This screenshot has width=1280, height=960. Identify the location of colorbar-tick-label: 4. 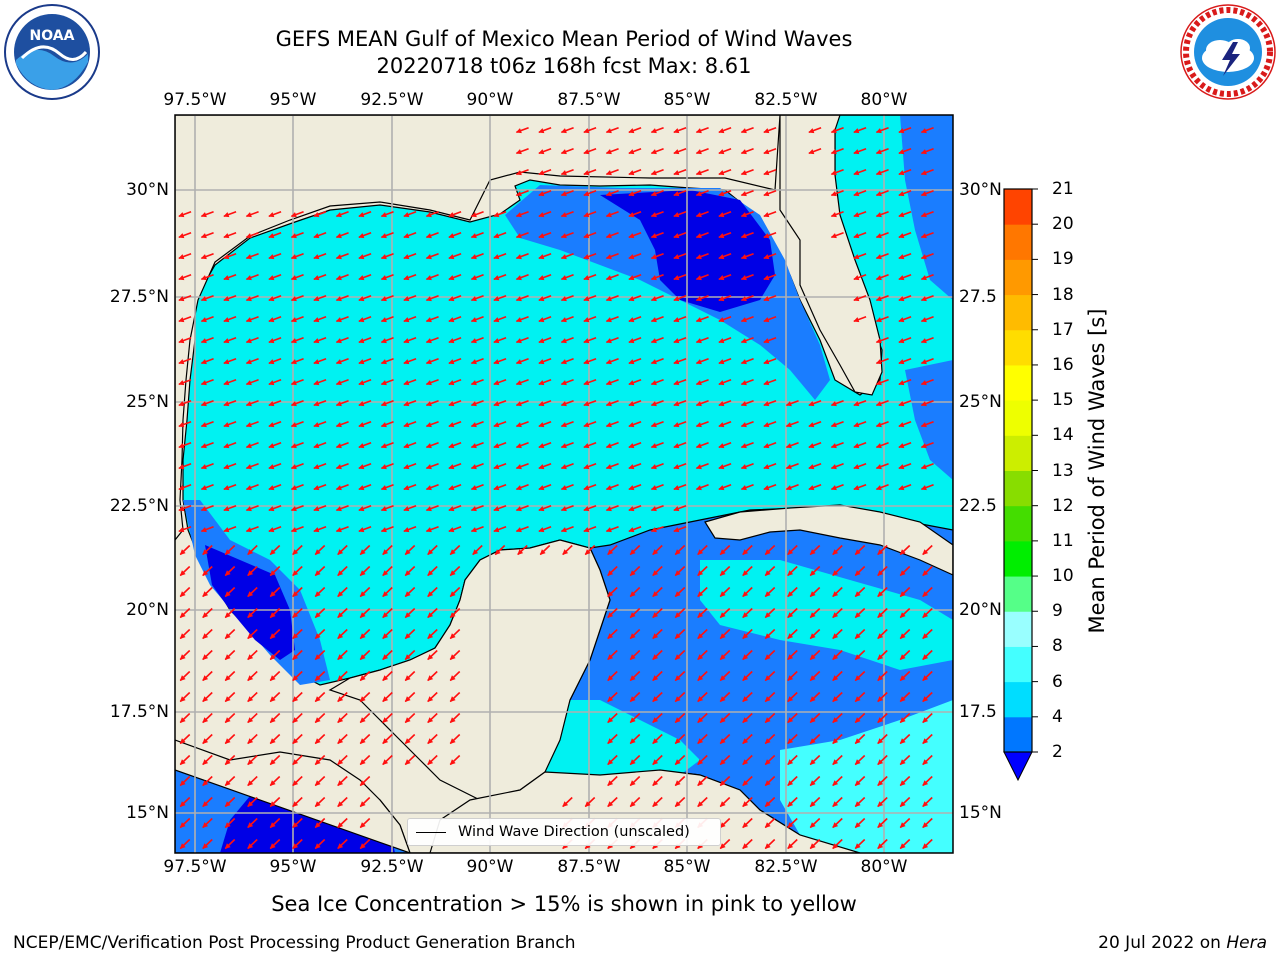
(1057, 716).